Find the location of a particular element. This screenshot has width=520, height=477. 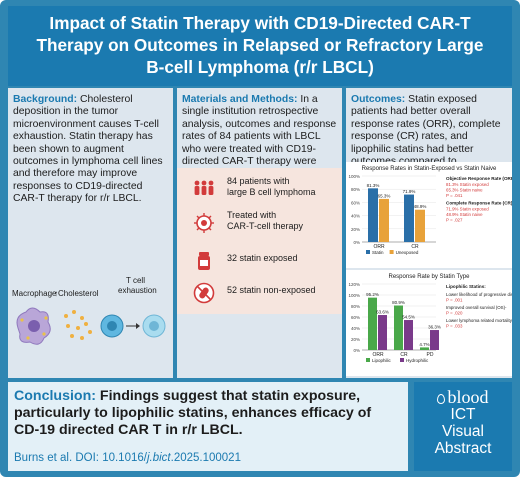

background-heading: Background: is located at coordinates (45, 99).